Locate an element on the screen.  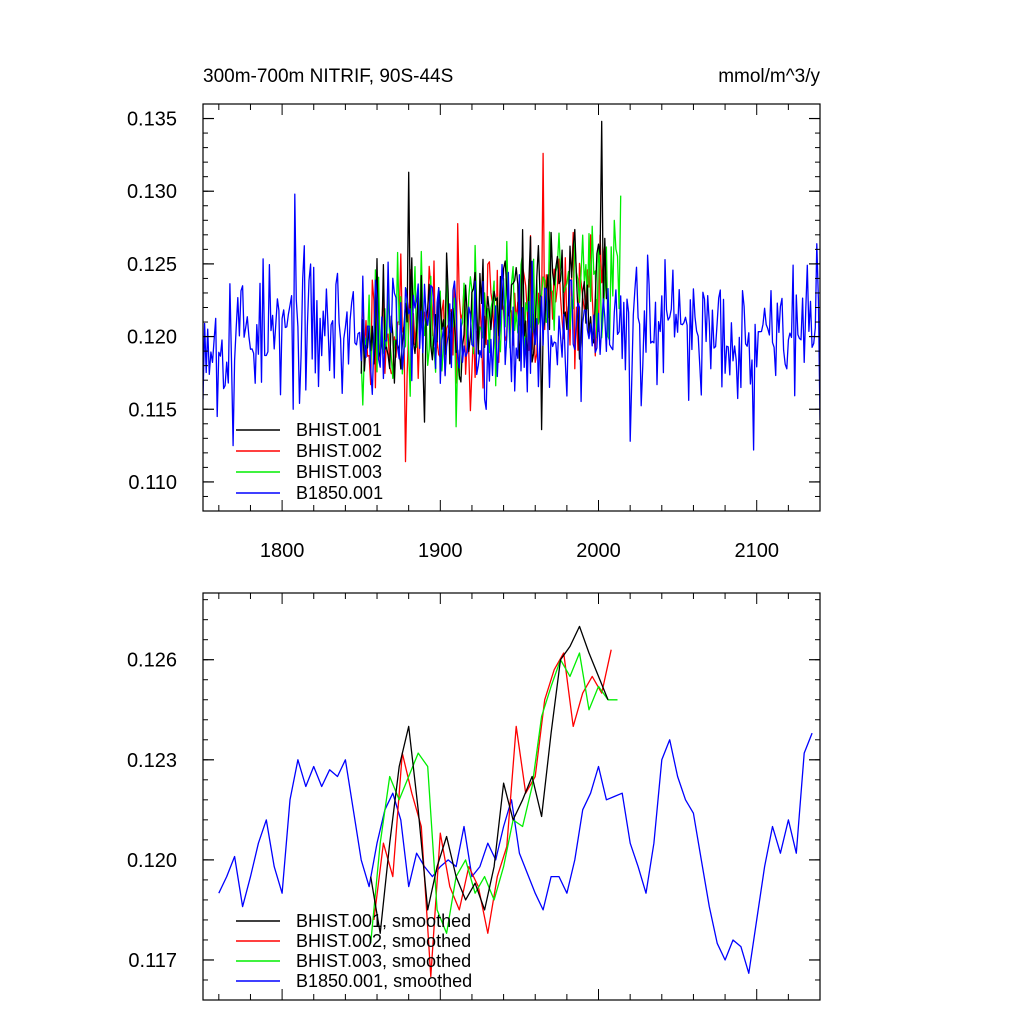
top-y-tick-label: 0.135 is located at coordinates (152, 120).